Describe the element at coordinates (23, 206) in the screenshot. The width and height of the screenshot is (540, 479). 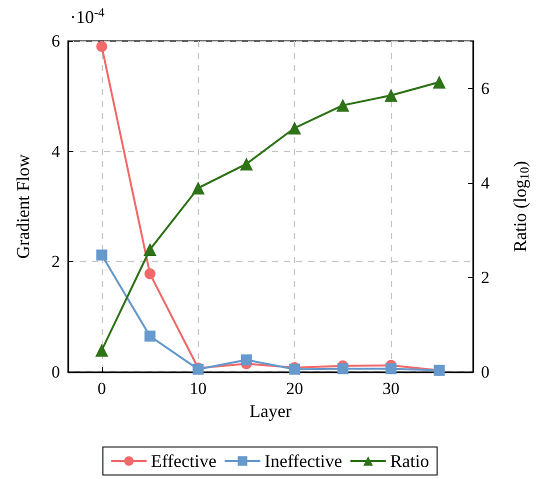
I see `y-axis-title: Gradient Flow` at that location.